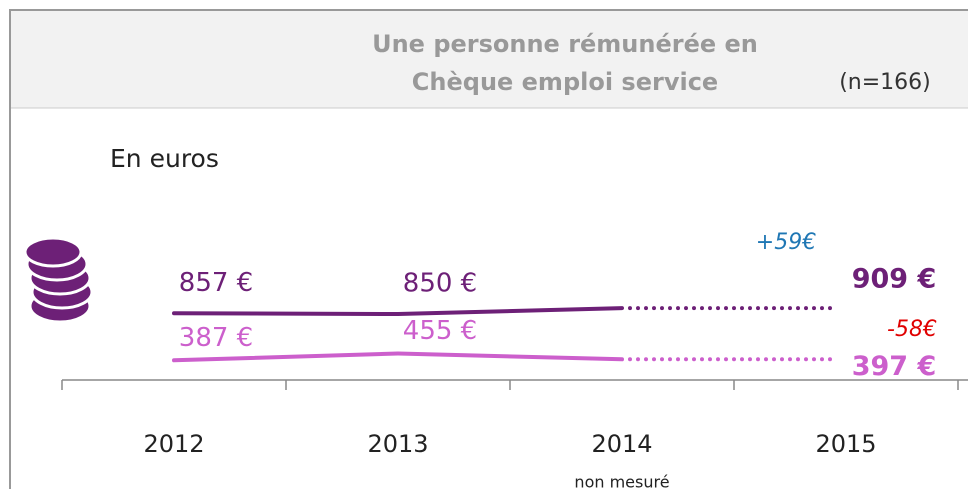 The width and height of the screenshot is (968, 489). I want to click on chart-title: Chèque emploi service, so click(565, 82).